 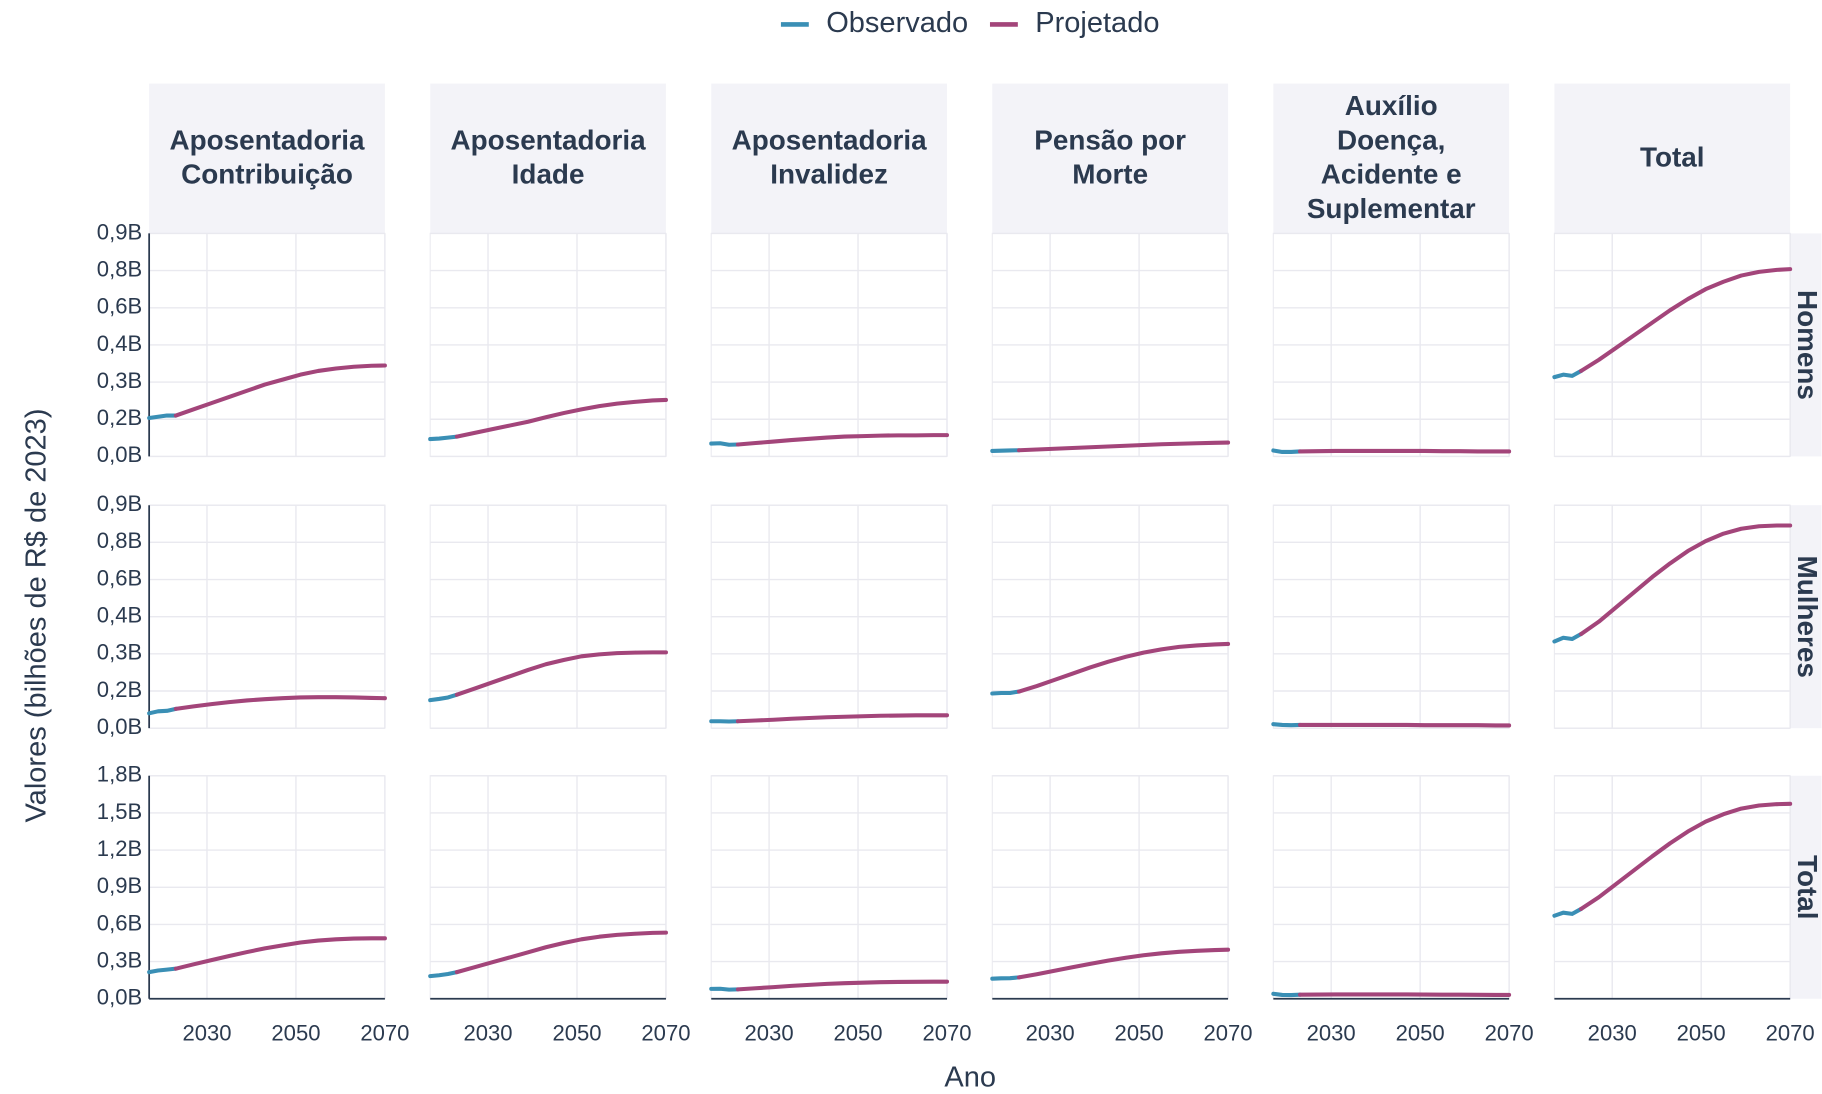 I want to click on row-strip-label: Total, so click(x=1807, y=887).